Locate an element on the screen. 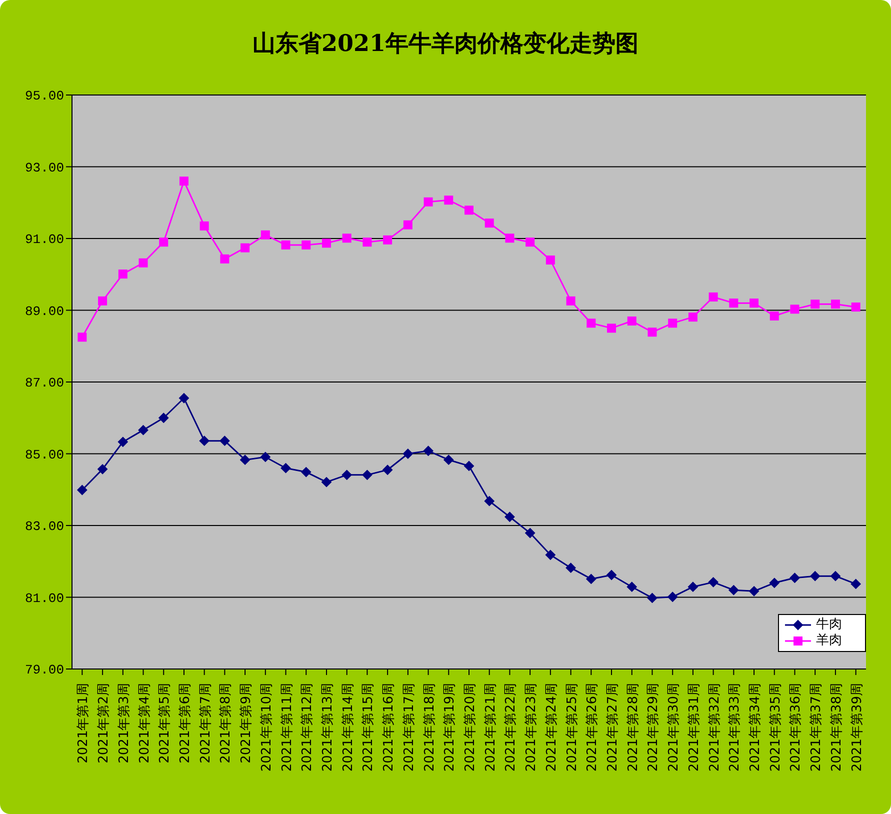 The width and height of the screenshot is (891, 814). x-tick-label: 2021年第22周 is located at coordinates (511, 727).